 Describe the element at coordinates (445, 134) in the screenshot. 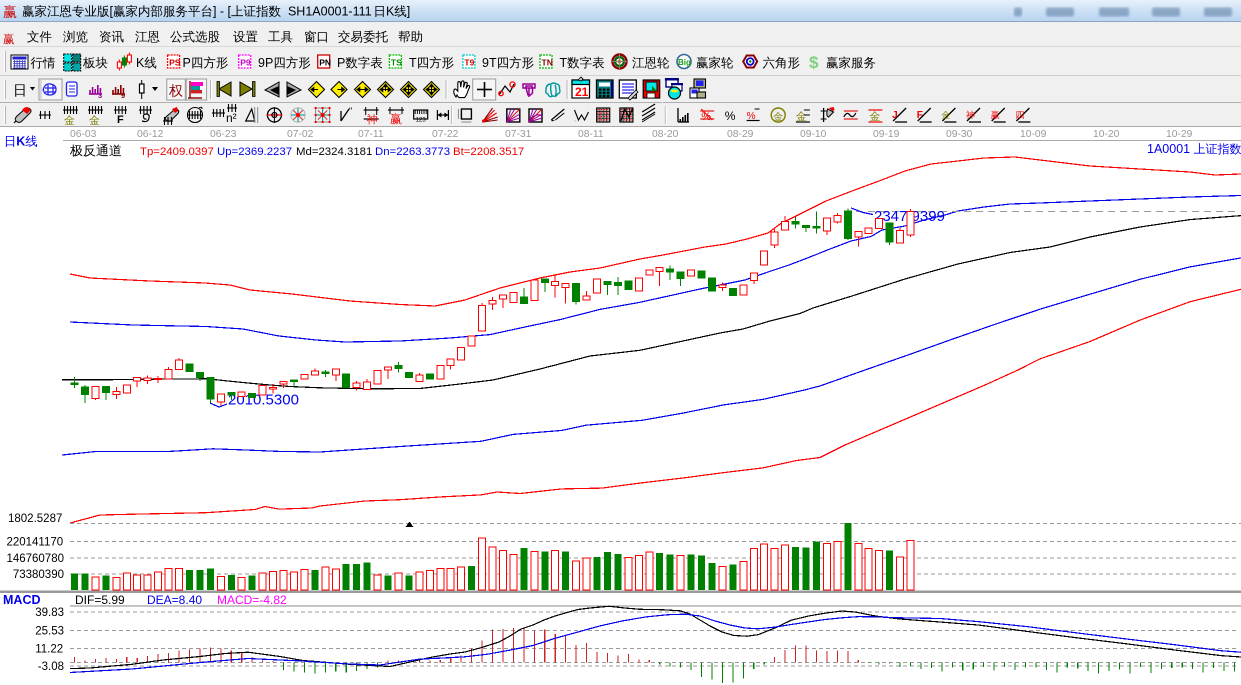

I see `svg-text: 07-22` at that location.